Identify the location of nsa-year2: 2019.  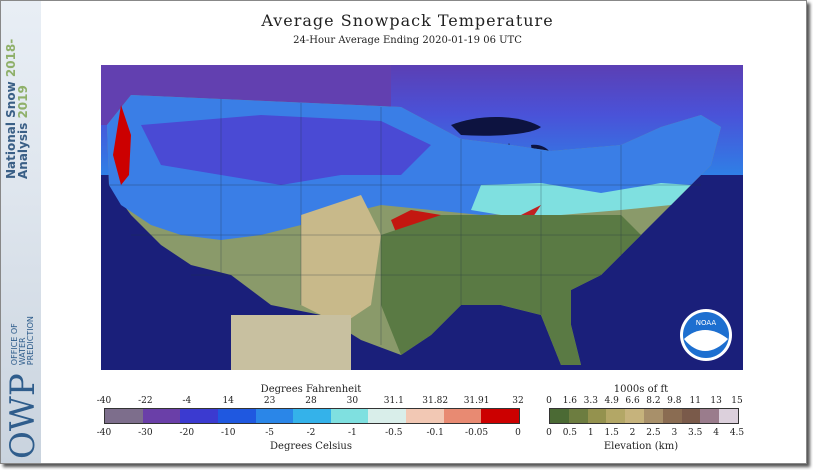
(23, 102).